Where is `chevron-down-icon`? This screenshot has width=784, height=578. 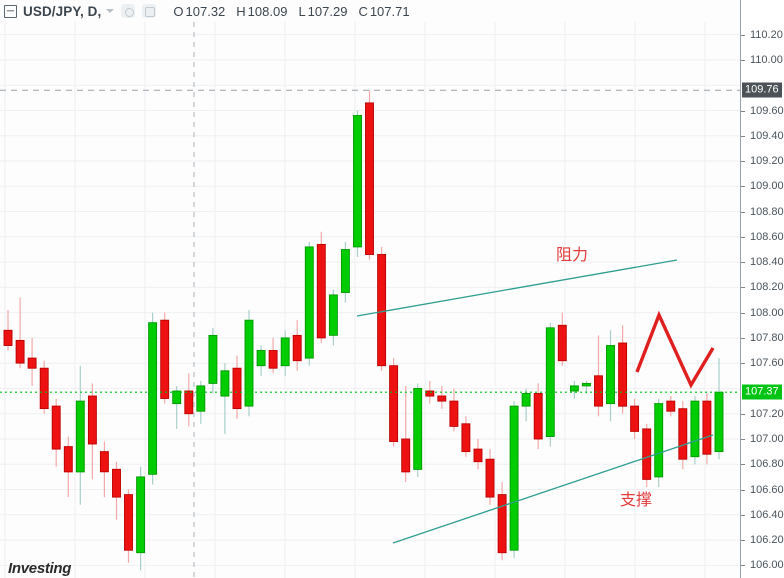 chevron-down-icon is located at coordinates (110, 11).